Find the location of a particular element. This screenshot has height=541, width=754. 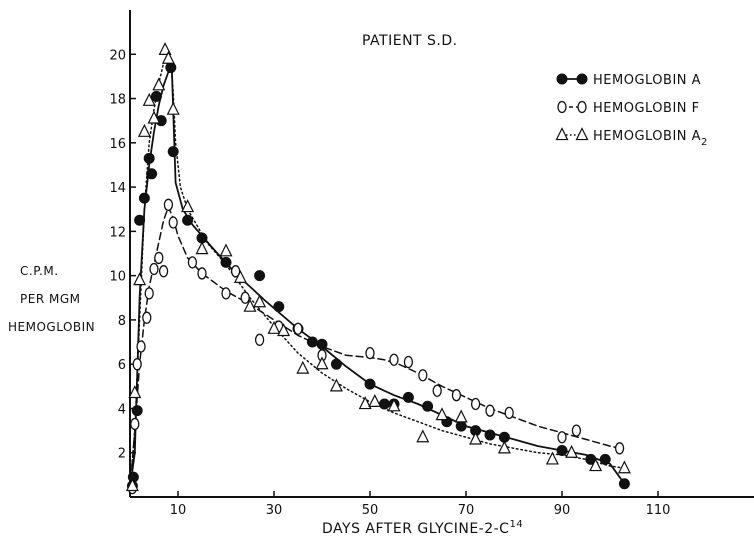

x-axis-label-text: DAYS AFTER GLYCINE-2-C is located at coordinates (415, 529).